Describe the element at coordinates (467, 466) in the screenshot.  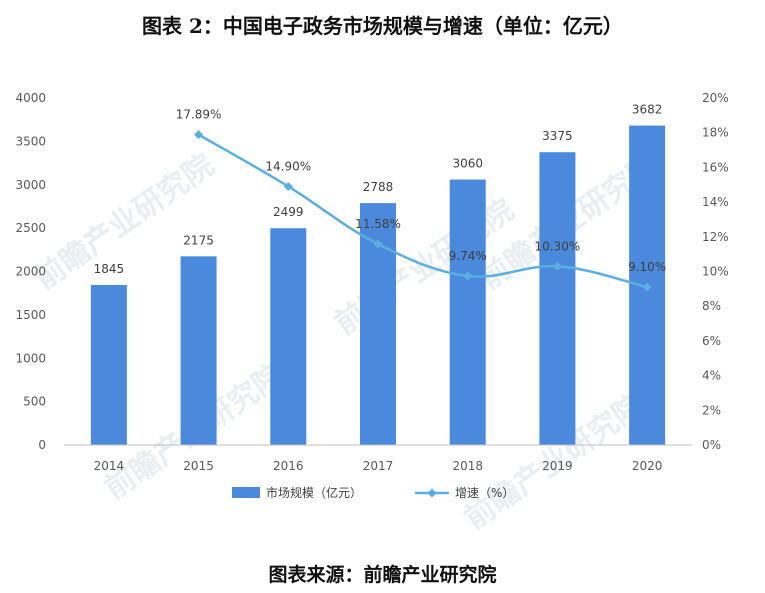
I see `x-tick-2018: 2018` at that location.